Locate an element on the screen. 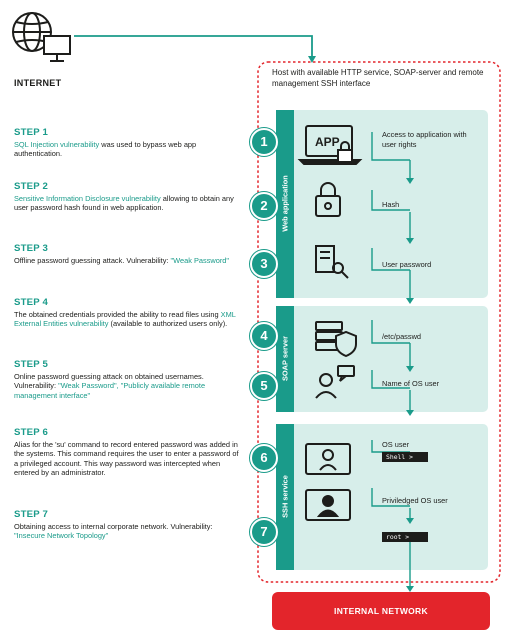 The image size is (522, 643). flow-label-os-user-name: Name of OS user is located at coordinates (411, 383).